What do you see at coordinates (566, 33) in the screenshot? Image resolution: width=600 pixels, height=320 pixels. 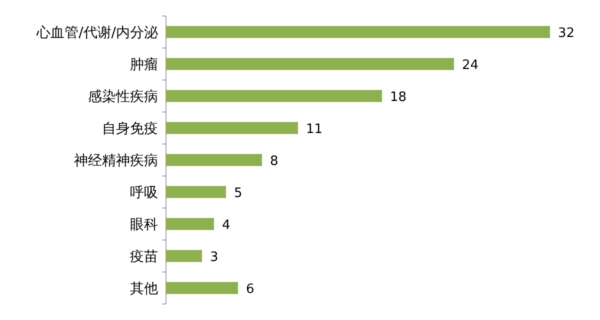 I see `data-label: 32` at bounding box center [566, 33].